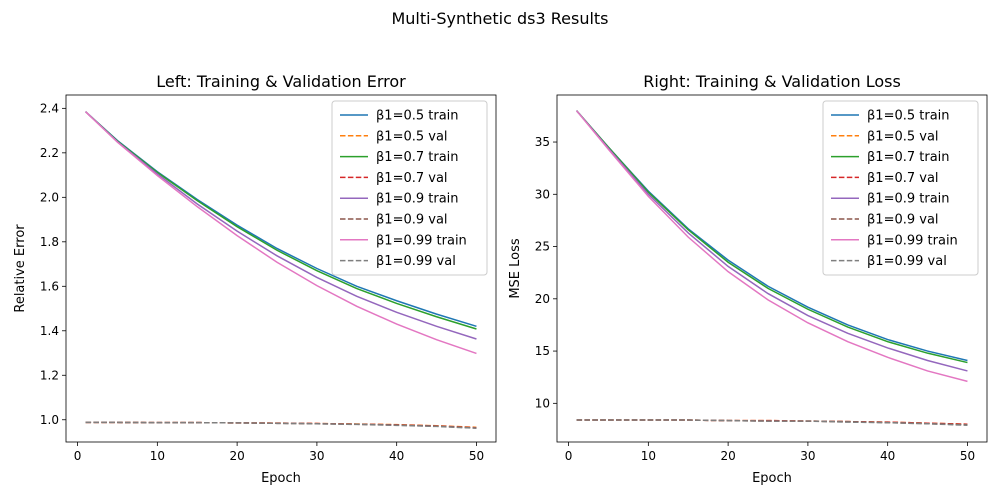  I want to click on chart-0-xtick-label: 20, so click(236, 456).